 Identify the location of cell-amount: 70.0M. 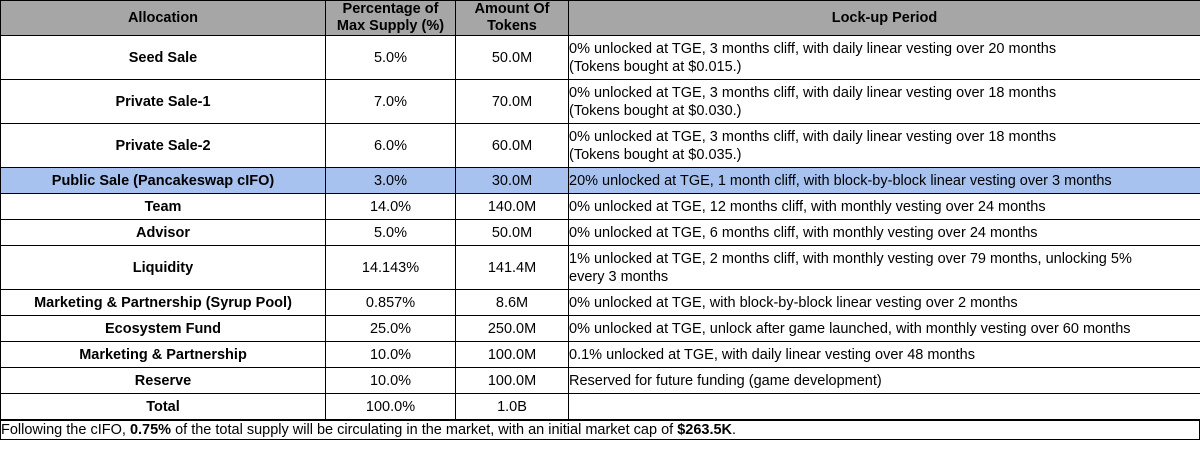
(512, 101).